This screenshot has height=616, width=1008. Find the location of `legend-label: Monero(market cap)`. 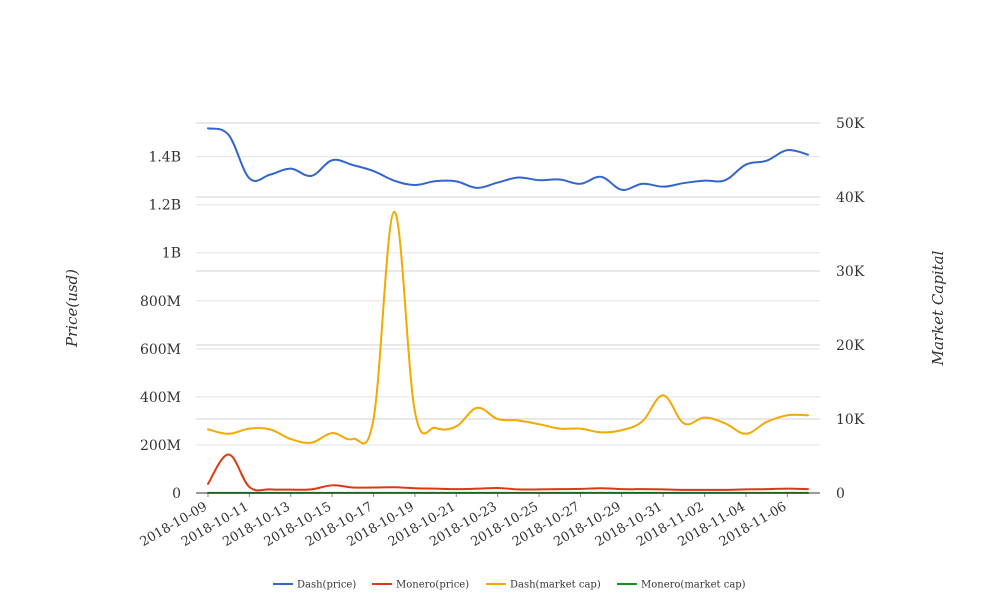

legend-label: Monero(market cap) is located at coordinates (693, 585).